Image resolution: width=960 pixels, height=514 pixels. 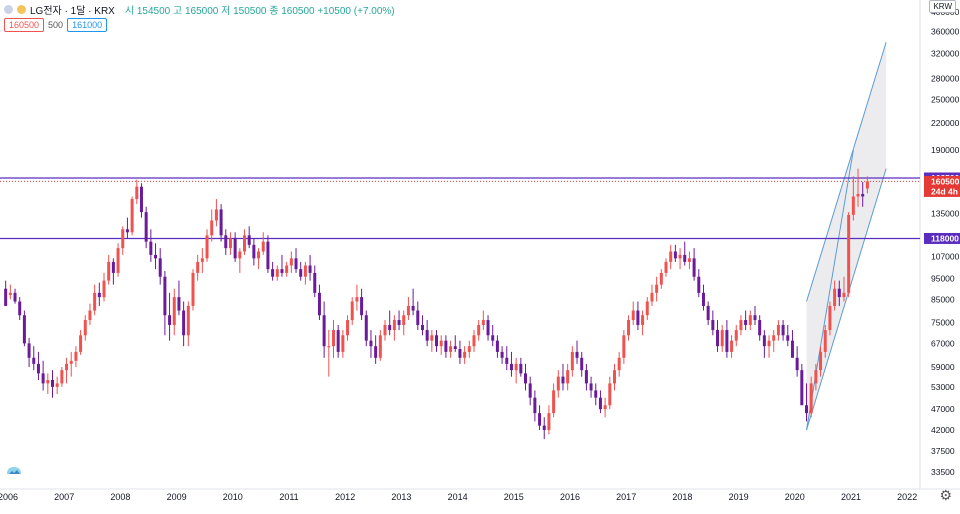 What do you see at coordinates (514, 497) in the screenshot?
I see `time-tick-label: 2015` at bounding box center [514, 497].